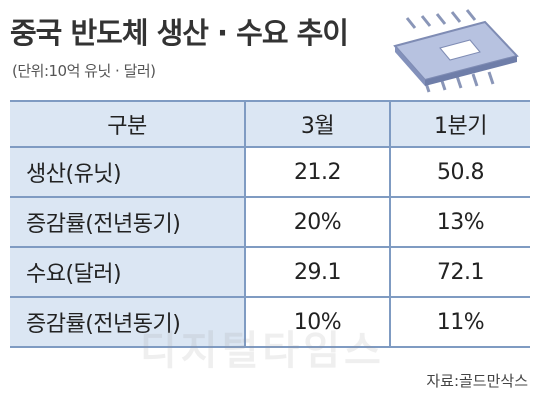 This screenshot has width=540, height=404. Describe the element at coordinates (317, 124) in the screenshot. I see `table-cell: 3월` at that location.